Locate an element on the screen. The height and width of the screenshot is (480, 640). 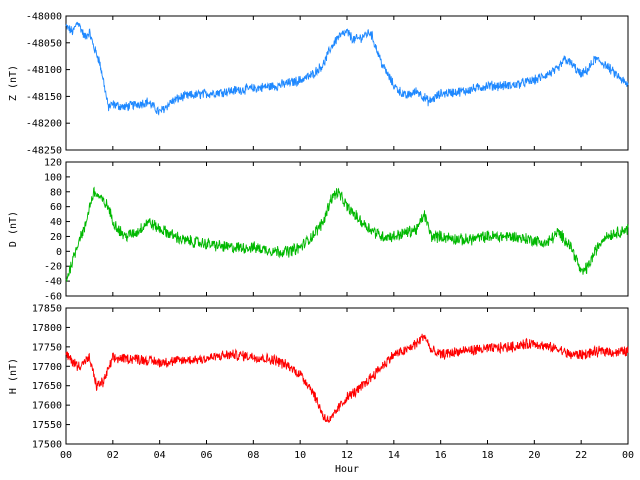
y-tick-label: 100 is located at coordinates (53, 177).